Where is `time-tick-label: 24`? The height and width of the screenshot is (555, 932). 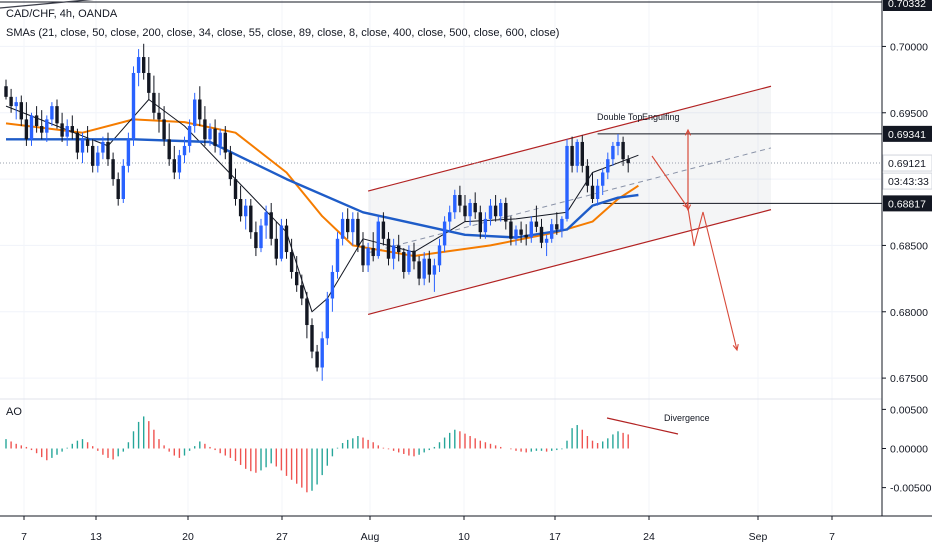 time-tick-label: 24 is located at coordinates (649, 537).